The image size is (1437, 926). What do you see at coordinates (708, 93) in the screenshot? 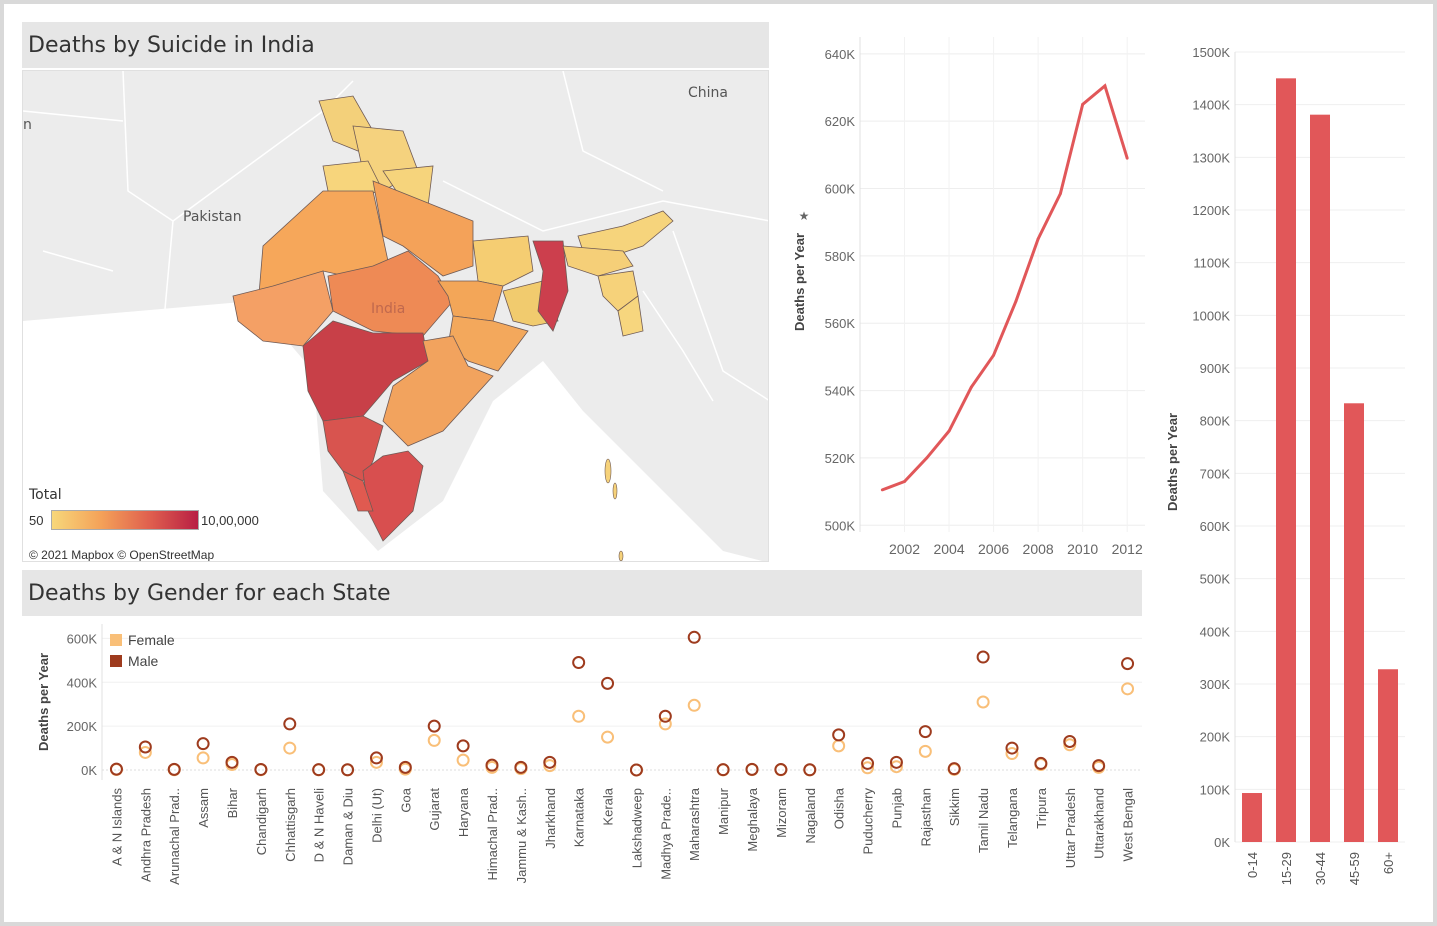
I see `china-label: China` at bounding box center [708, 93].